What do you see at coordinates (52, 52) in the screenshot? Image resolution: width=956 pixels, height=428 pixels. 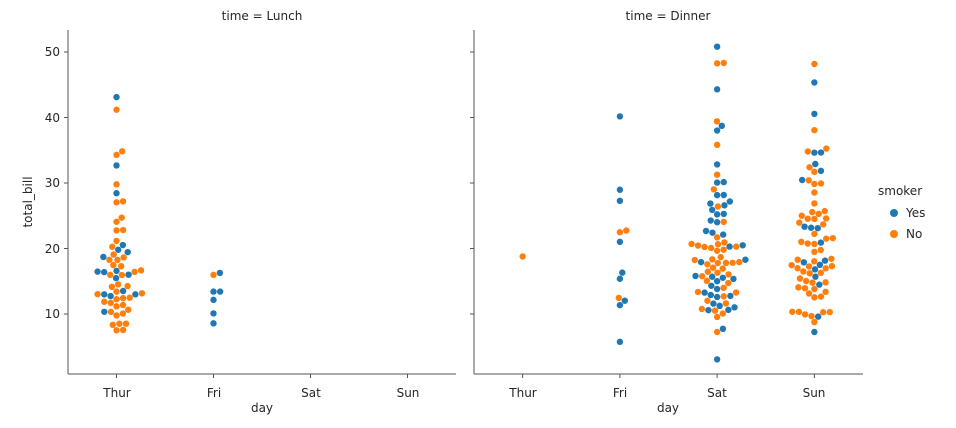 I see `y-tick-label-50: 50` at bounding box center [52, 52].